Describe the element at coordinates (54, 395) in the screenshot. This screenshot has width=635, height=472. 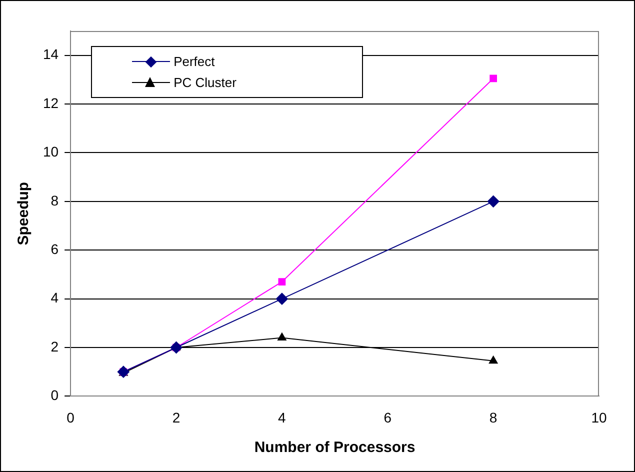
I see `y-tick-label: 0` at that location.